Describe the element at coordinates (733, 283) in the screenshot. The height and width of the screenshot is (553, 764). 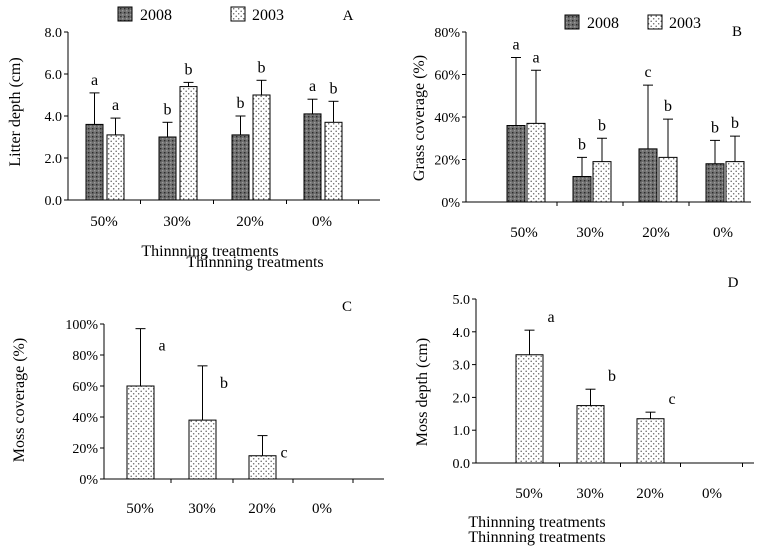
I see `panel-letter: D` at that location.